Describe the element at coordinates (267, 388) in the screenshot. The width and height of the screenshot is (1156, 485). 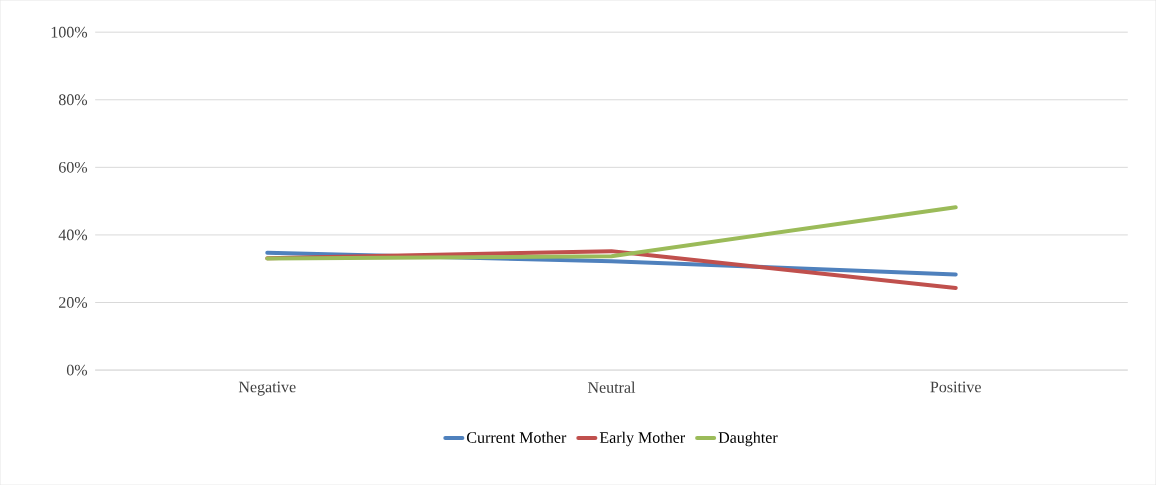
I see `x-tick-label: Negative` at that location.